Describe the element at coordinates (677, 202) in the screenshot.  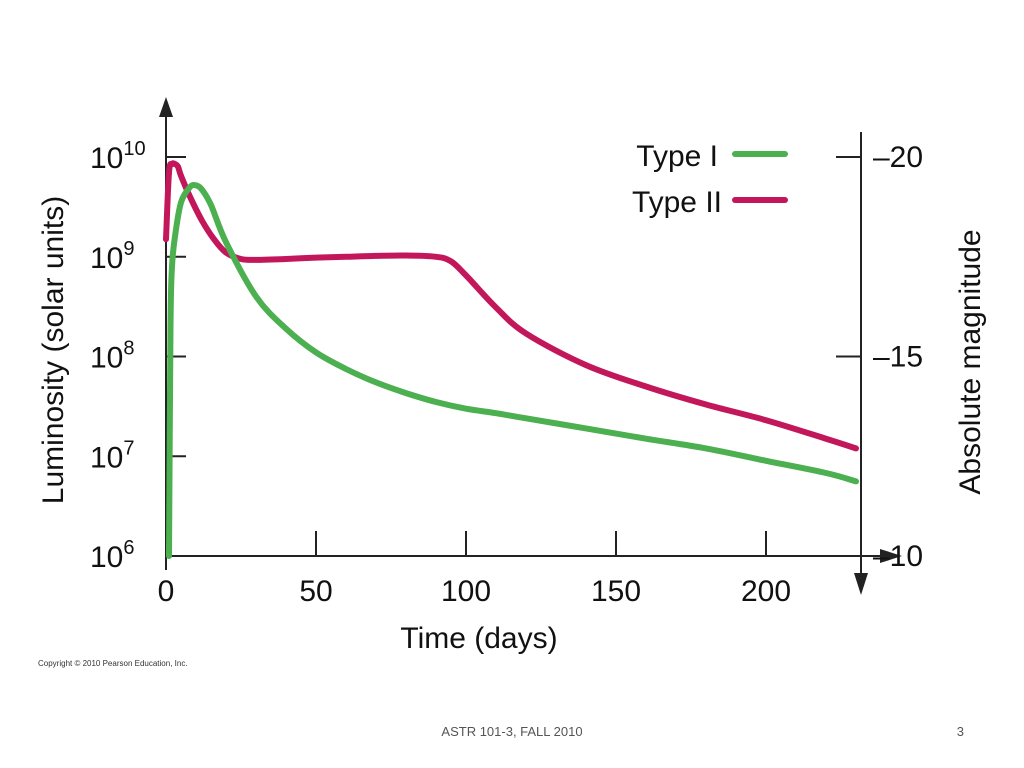
I see `legend-label-type-ii: Type II` at that location.